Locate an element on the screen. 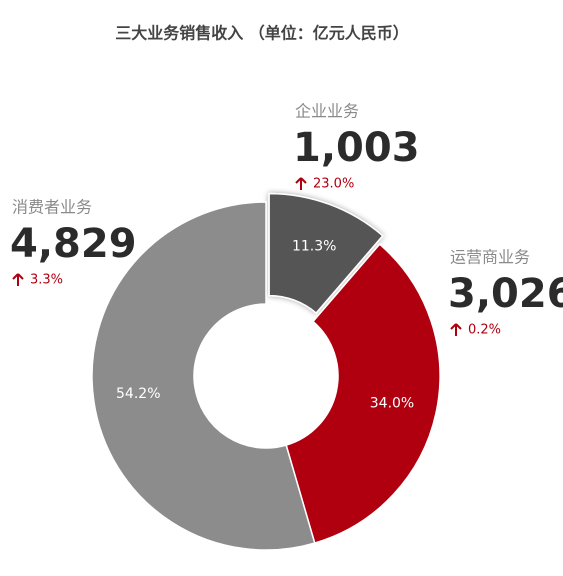 Image resolution: width=563 pixels, height=576 pixels. percent-label: 11.3% is located at coordinates (314, 247).